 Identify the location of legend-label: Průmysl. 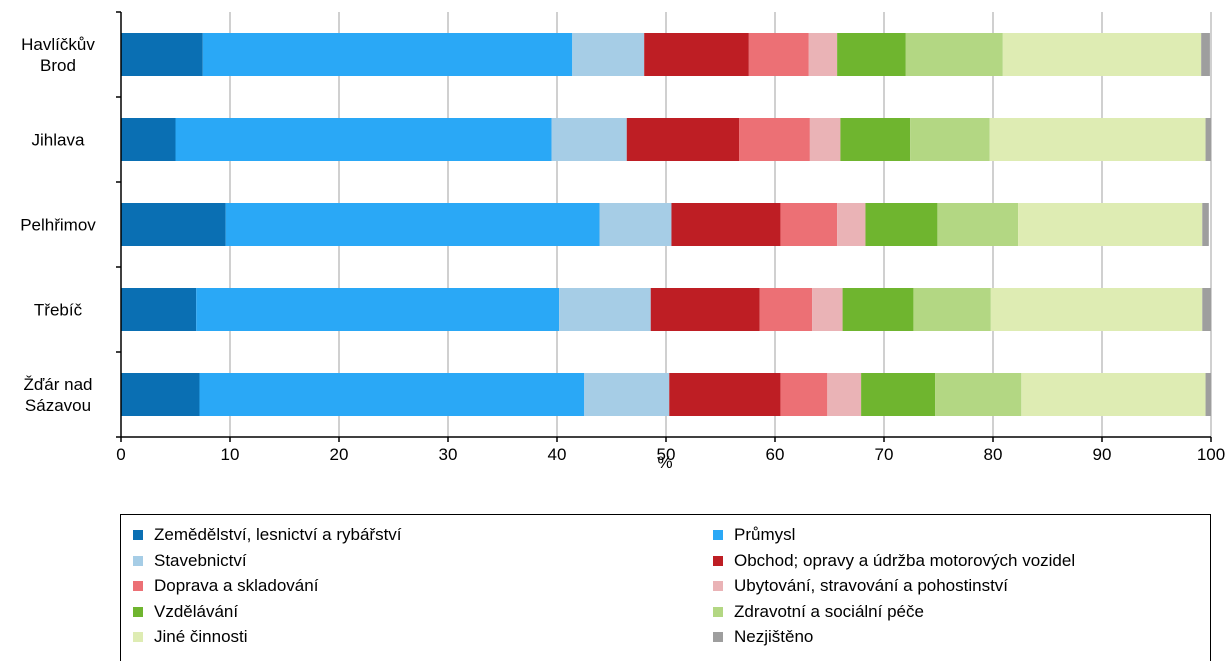
(765, 534).